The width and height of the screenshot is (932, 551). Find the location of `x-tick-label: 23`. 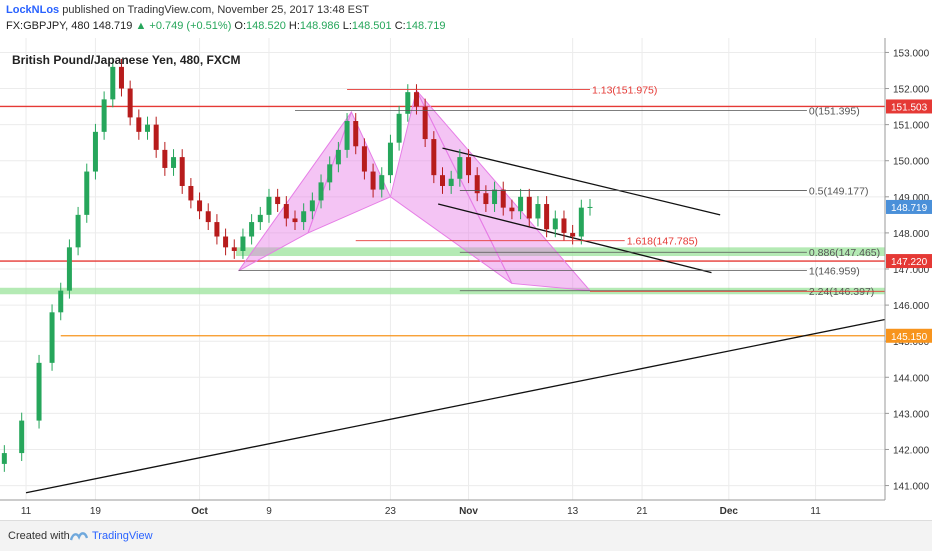

x-tick-label: 23 is located at coordinates (391, 511).